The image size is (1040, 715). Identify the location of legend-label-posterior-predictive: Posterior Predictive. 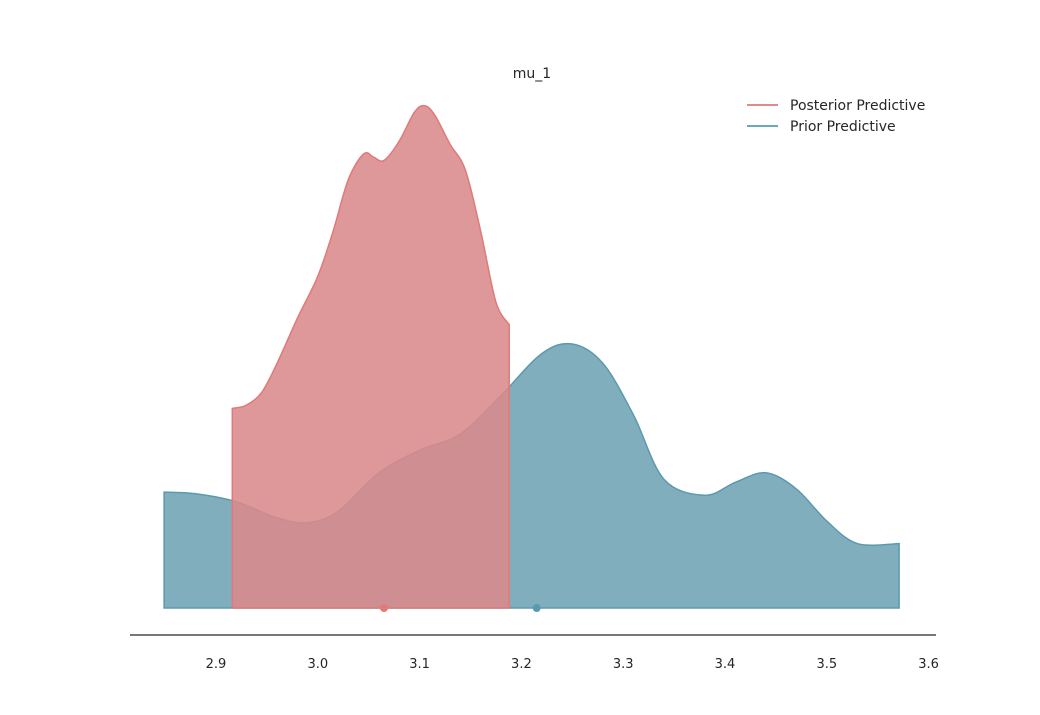
(857, 106).